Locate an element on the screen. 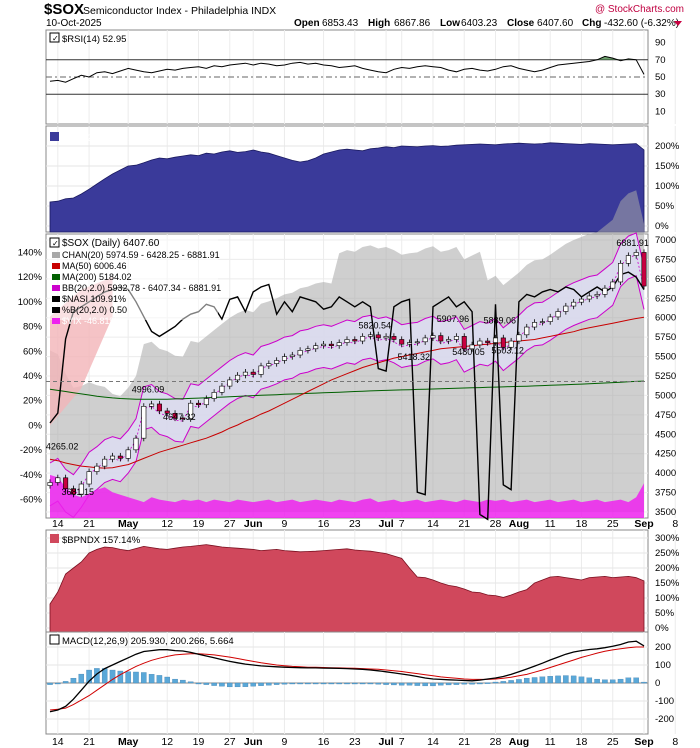 The width and height of the screenshot is (700, 748). price-tick-label: 6000 is located at coordinates (665, 318).